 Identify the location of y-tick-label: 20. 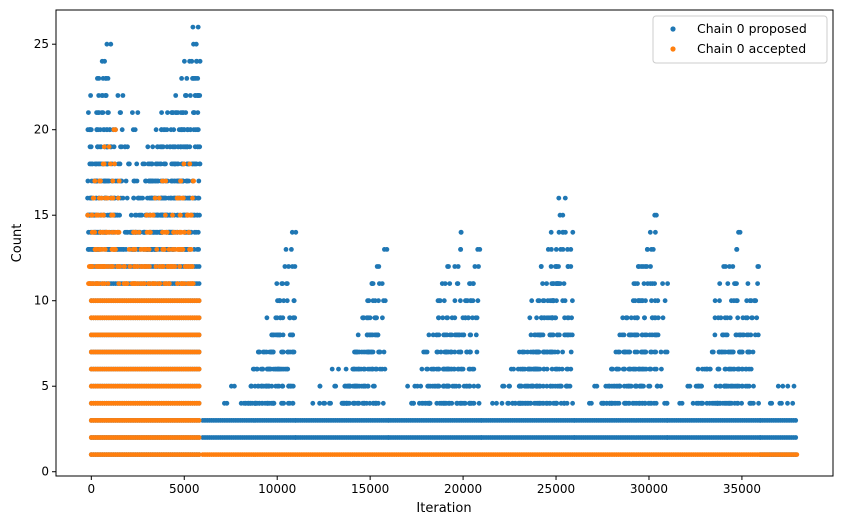
(41, 130).